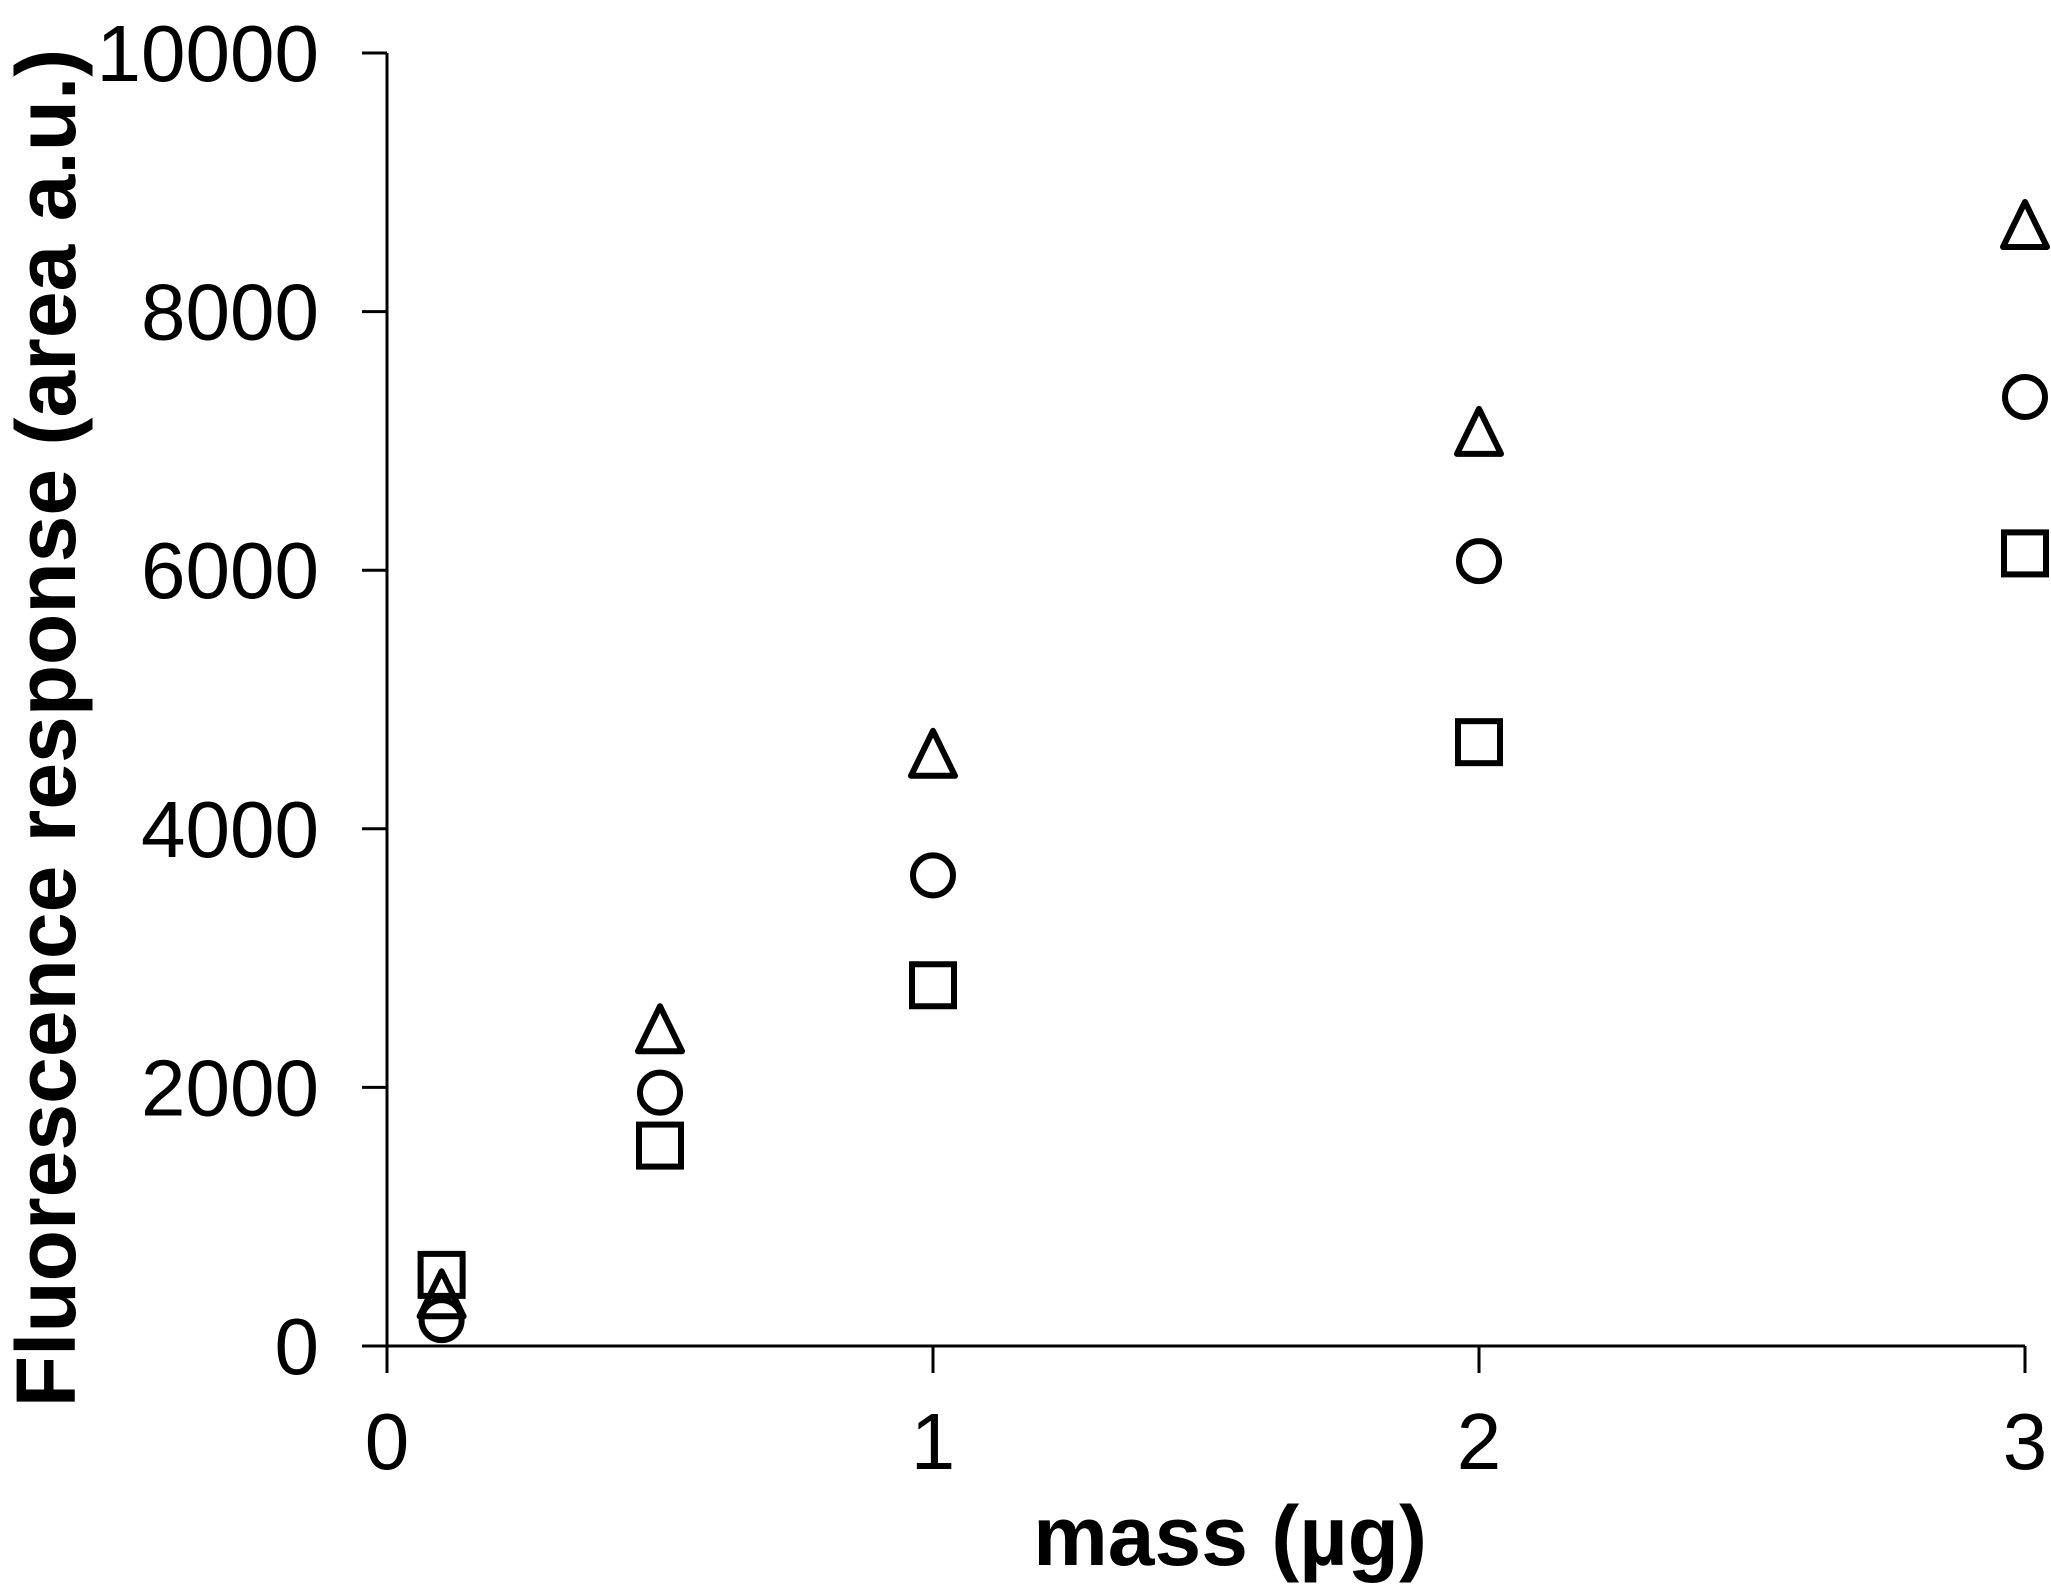 The height and width of the screenshot is (1589, 2051). Describe the element at coordinates (933, 1441) in the screenshot. I see `x-tick-label: 1` at that location.